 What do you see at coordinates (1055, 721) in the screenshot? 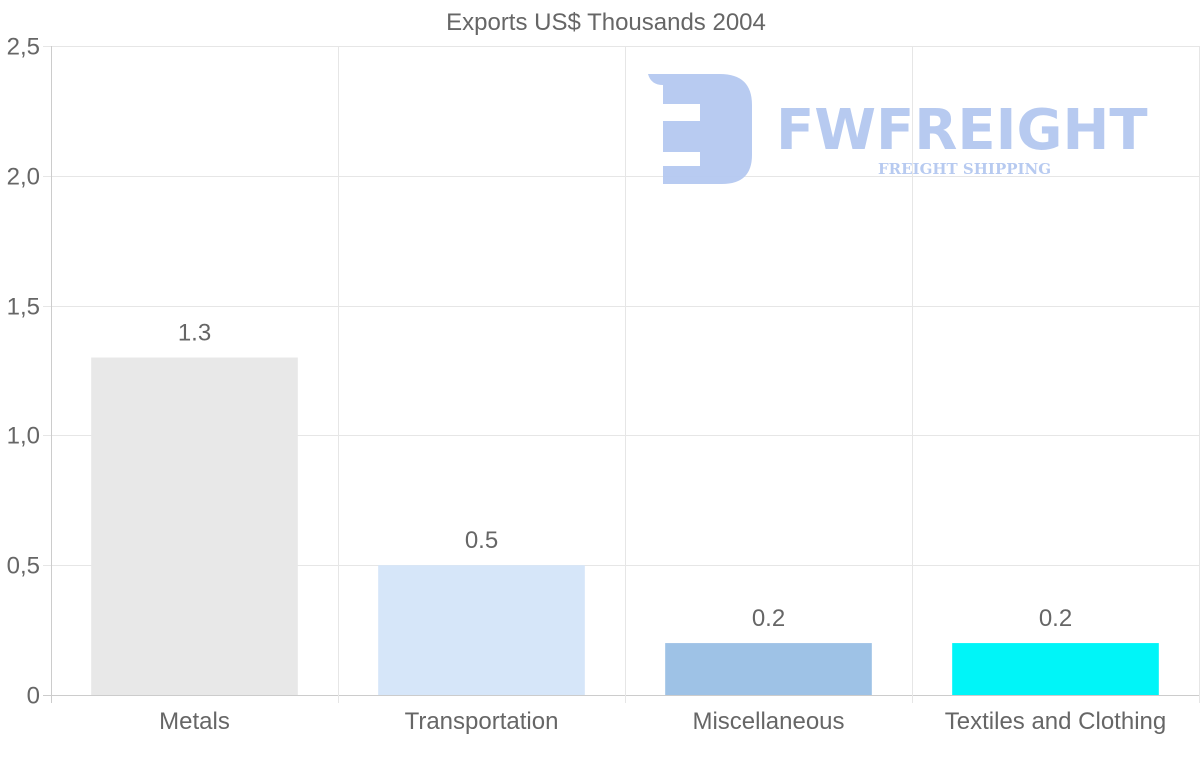
I see `x-tick-label: Textiles and Clothing` at bounding box center [1055, 721].